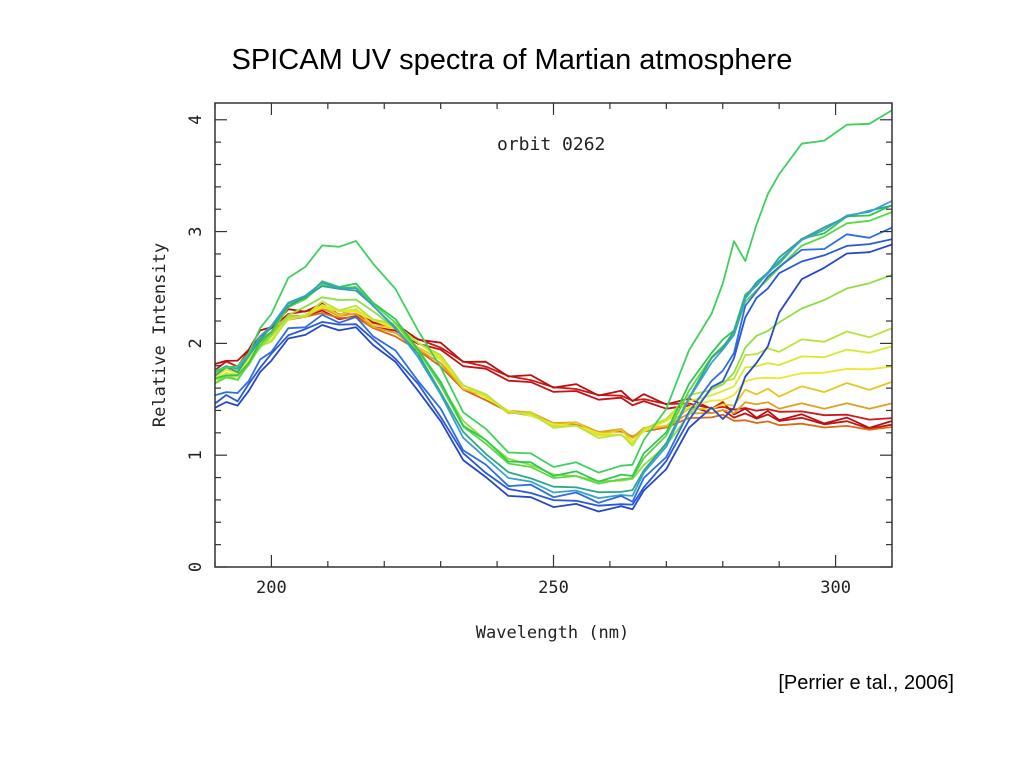 The height and width of the screenshot is (768, 1024). What do you see at coordinates (553, 633) in the screenshot?
I see `x-axis-label: Wavelength (nm)` at bounding box center [553, 633].